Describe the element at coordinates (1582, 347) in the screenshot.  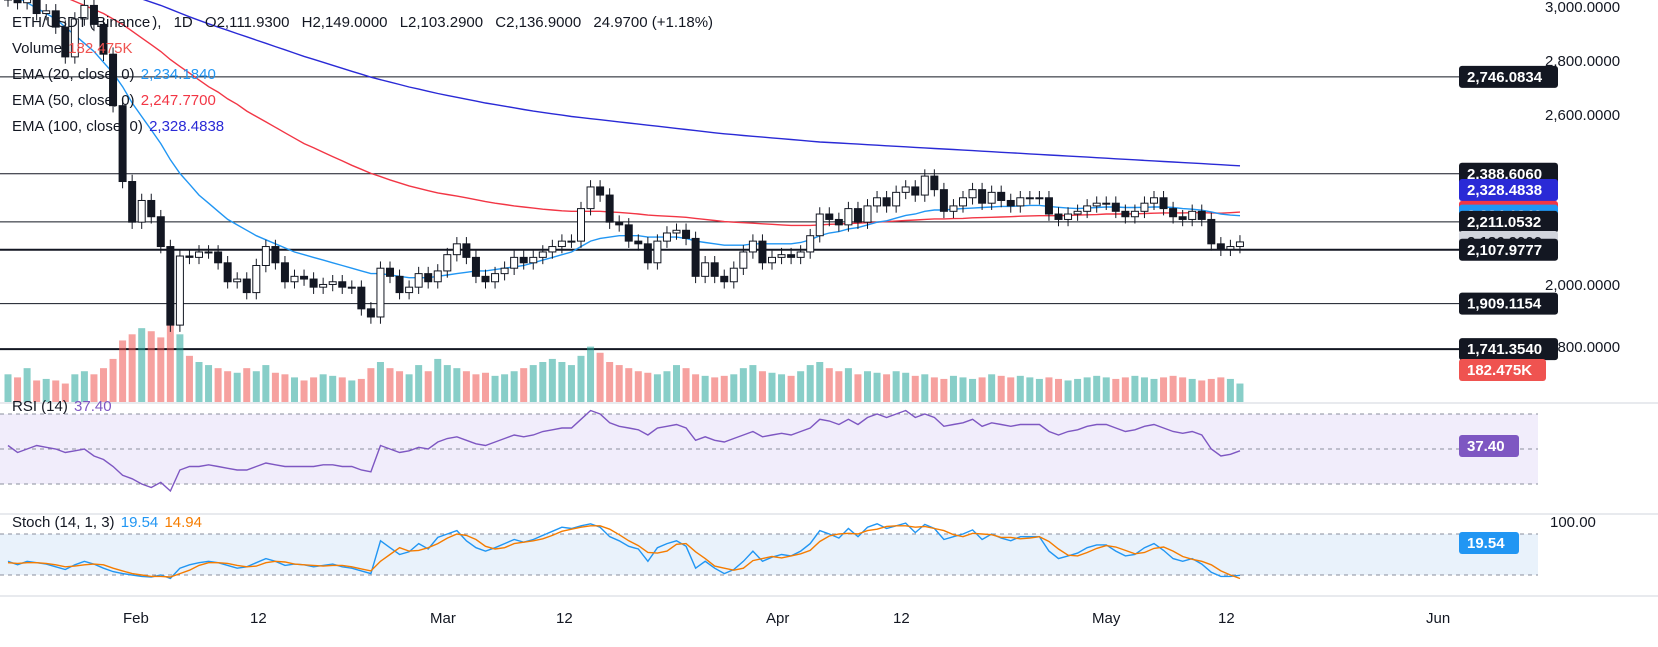
I see `price-tick-1800: 1,800.0000` at that location.